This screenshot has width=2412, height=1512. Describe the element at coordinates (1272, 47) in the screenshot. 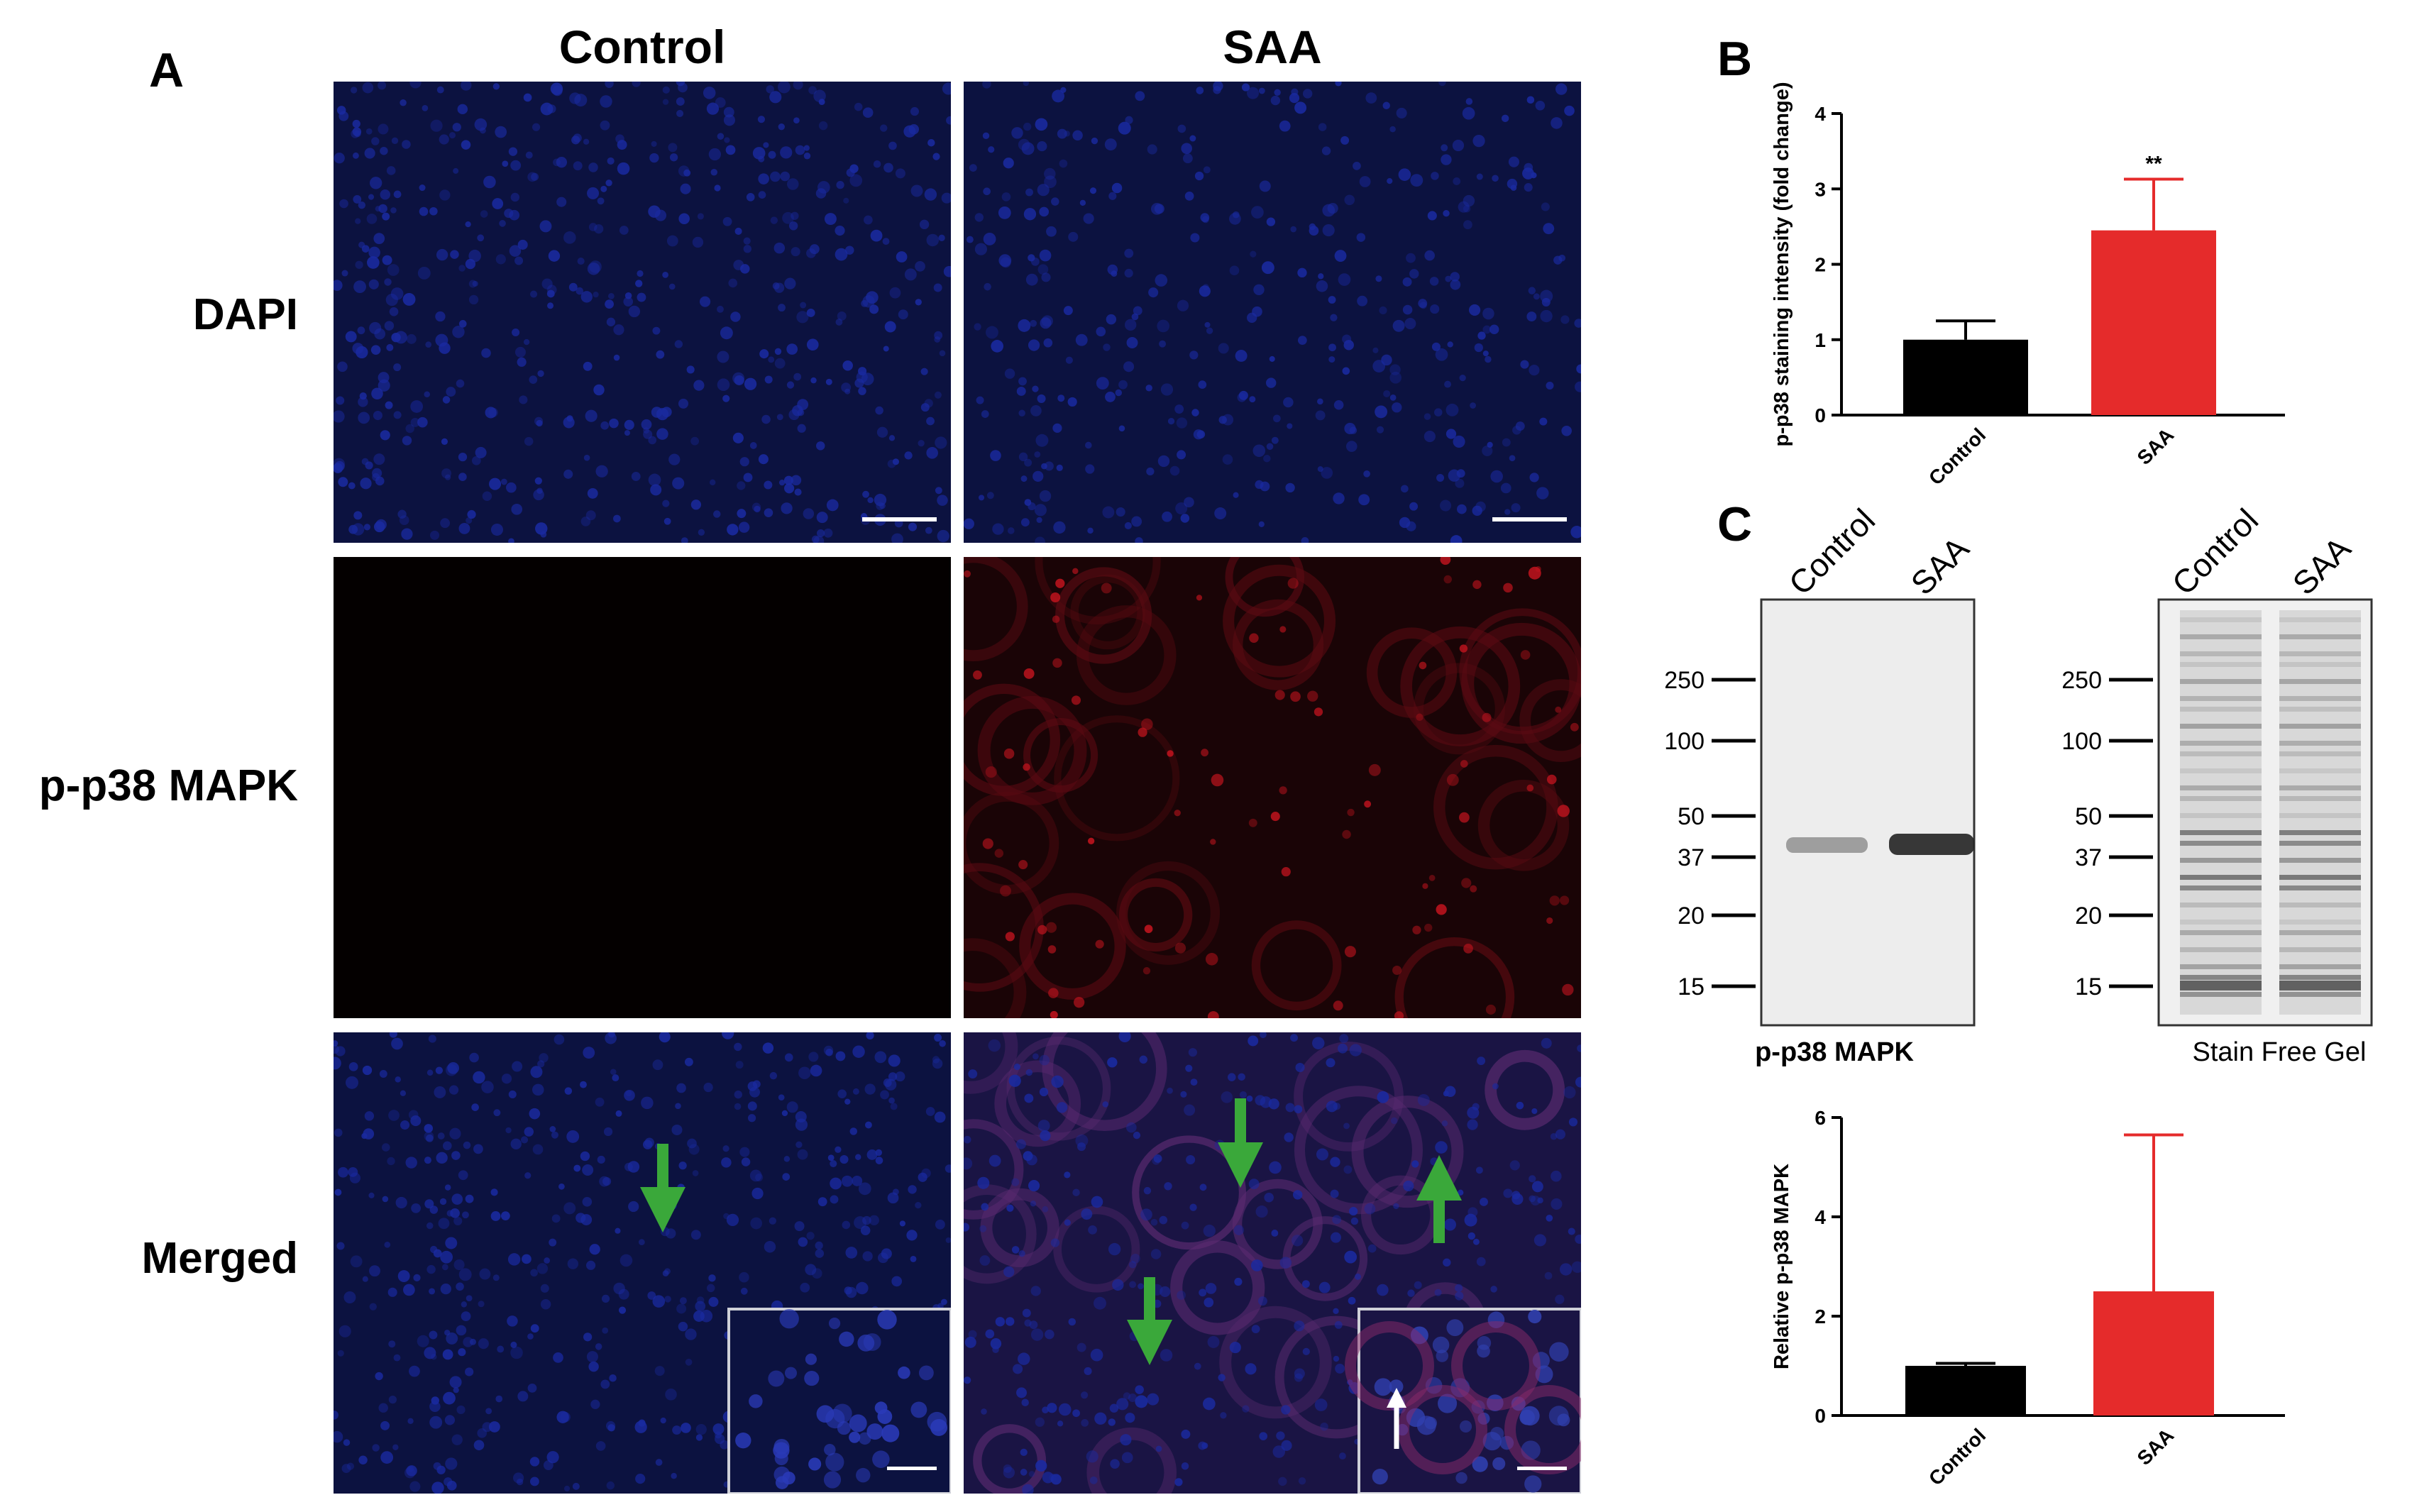

I see `col-title-saa: SAA` at that location.